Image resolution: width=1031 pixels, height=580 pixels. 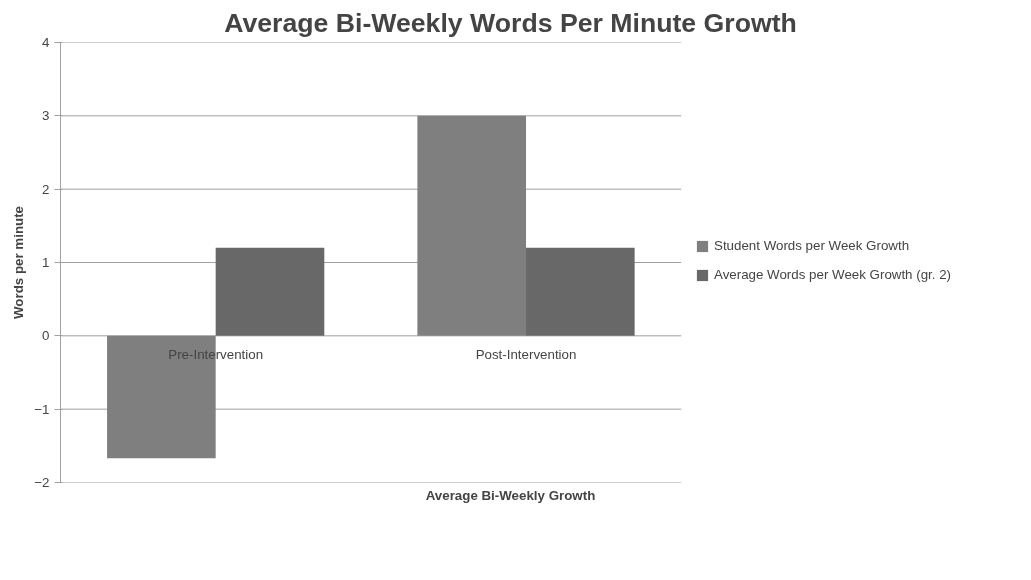 I want to click on y-tick-label: −2, so click(x=42, y=482).